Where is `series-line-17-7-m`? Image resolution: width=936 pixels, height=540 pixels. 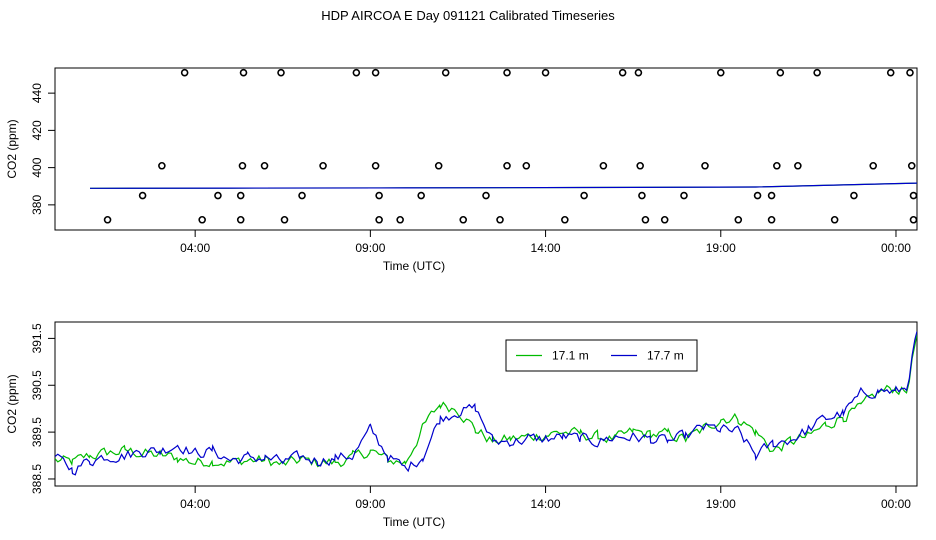
series-line-17-7-m is located at coordinates (503, 185).